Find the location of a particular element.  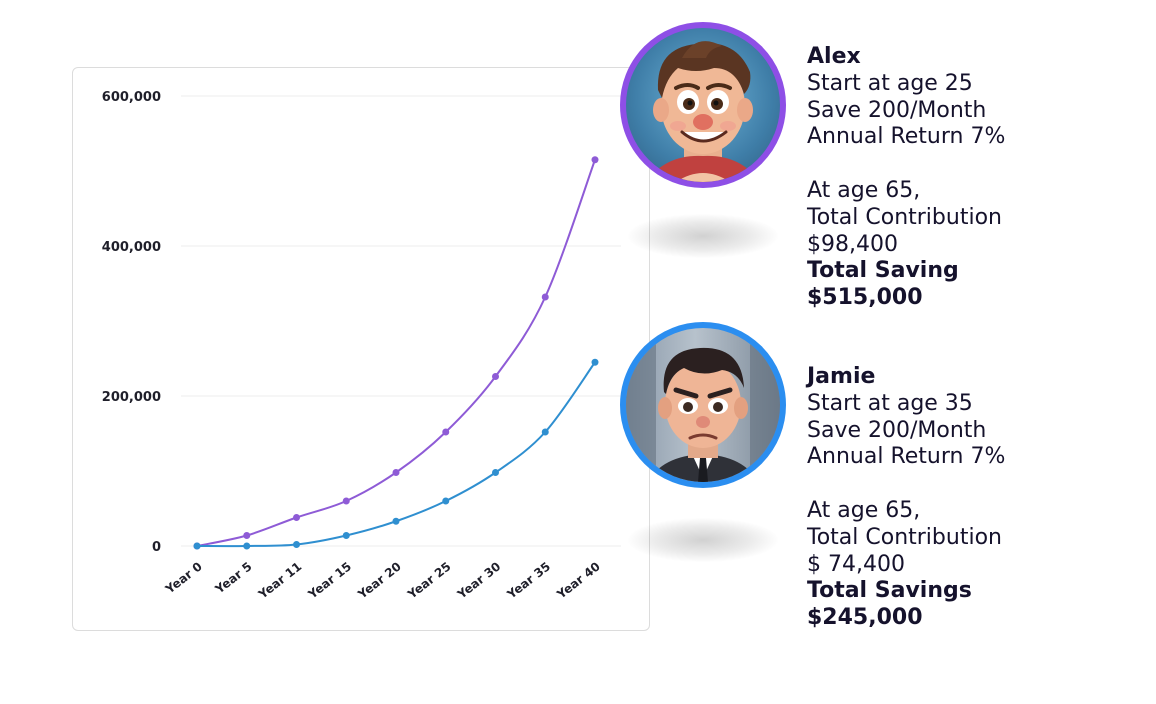

y-tick-label: 400,000 is located at coordinates (131, 247).